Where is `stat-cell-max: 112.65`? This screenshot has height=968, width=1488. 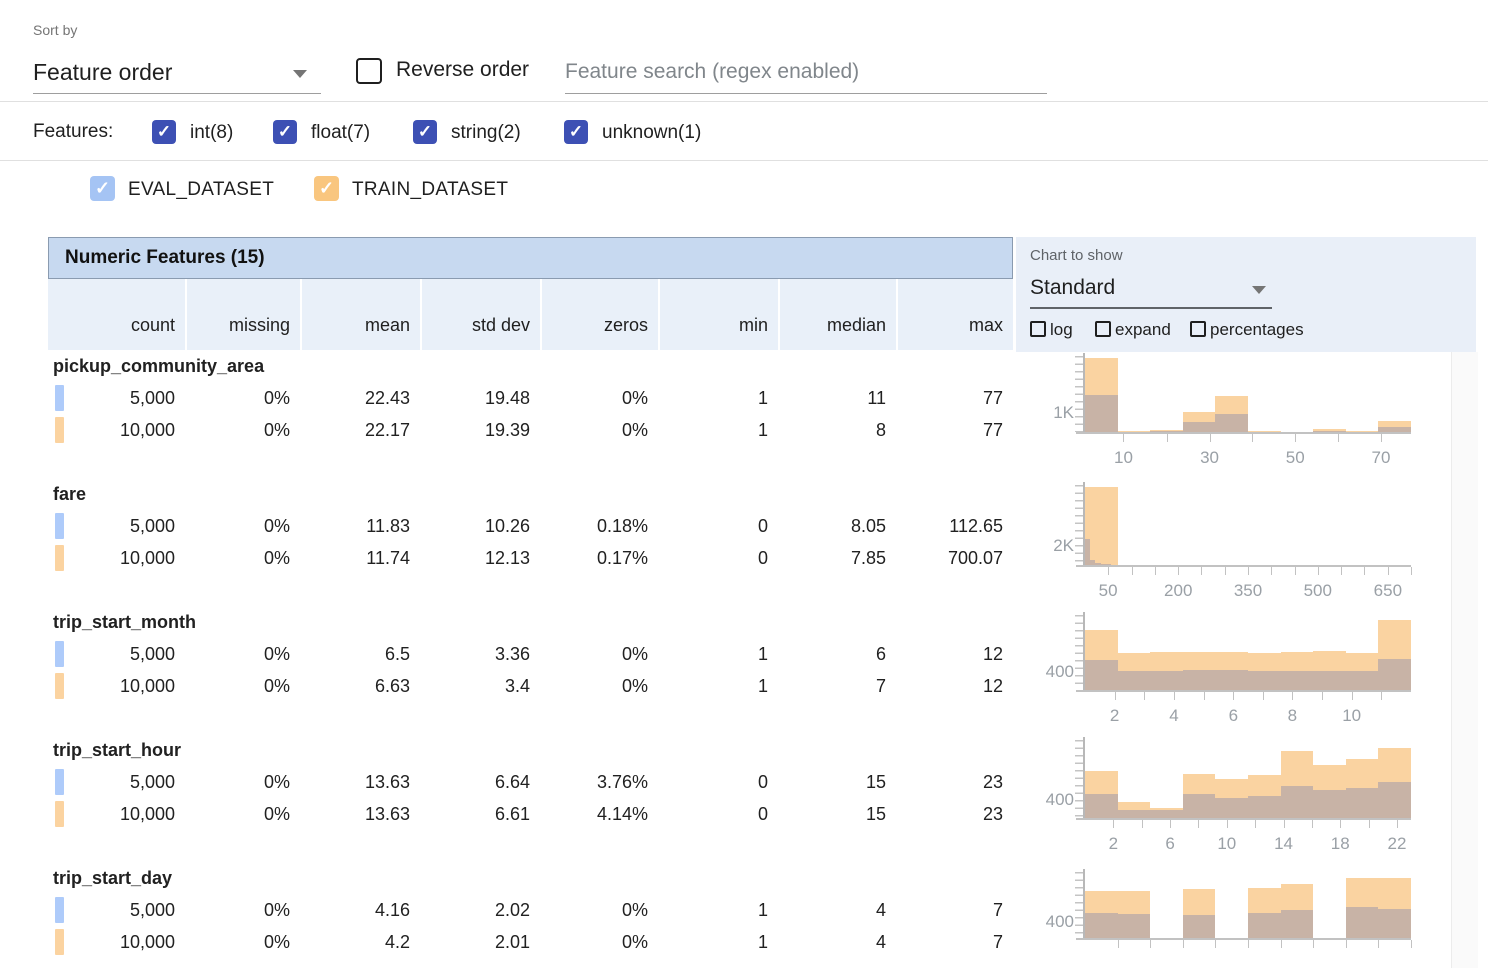
stat-cell-max: 112.65 is located at coordinates (976, 526).